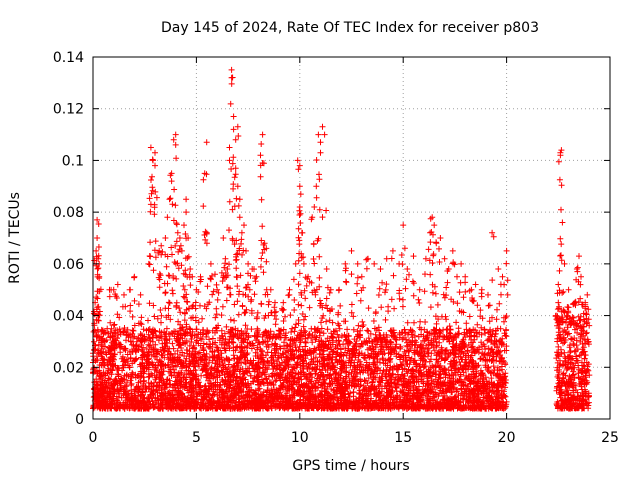 This screenshot has width=640, height=480. I want to click on x-tick-label: 20, so click(507, 438).